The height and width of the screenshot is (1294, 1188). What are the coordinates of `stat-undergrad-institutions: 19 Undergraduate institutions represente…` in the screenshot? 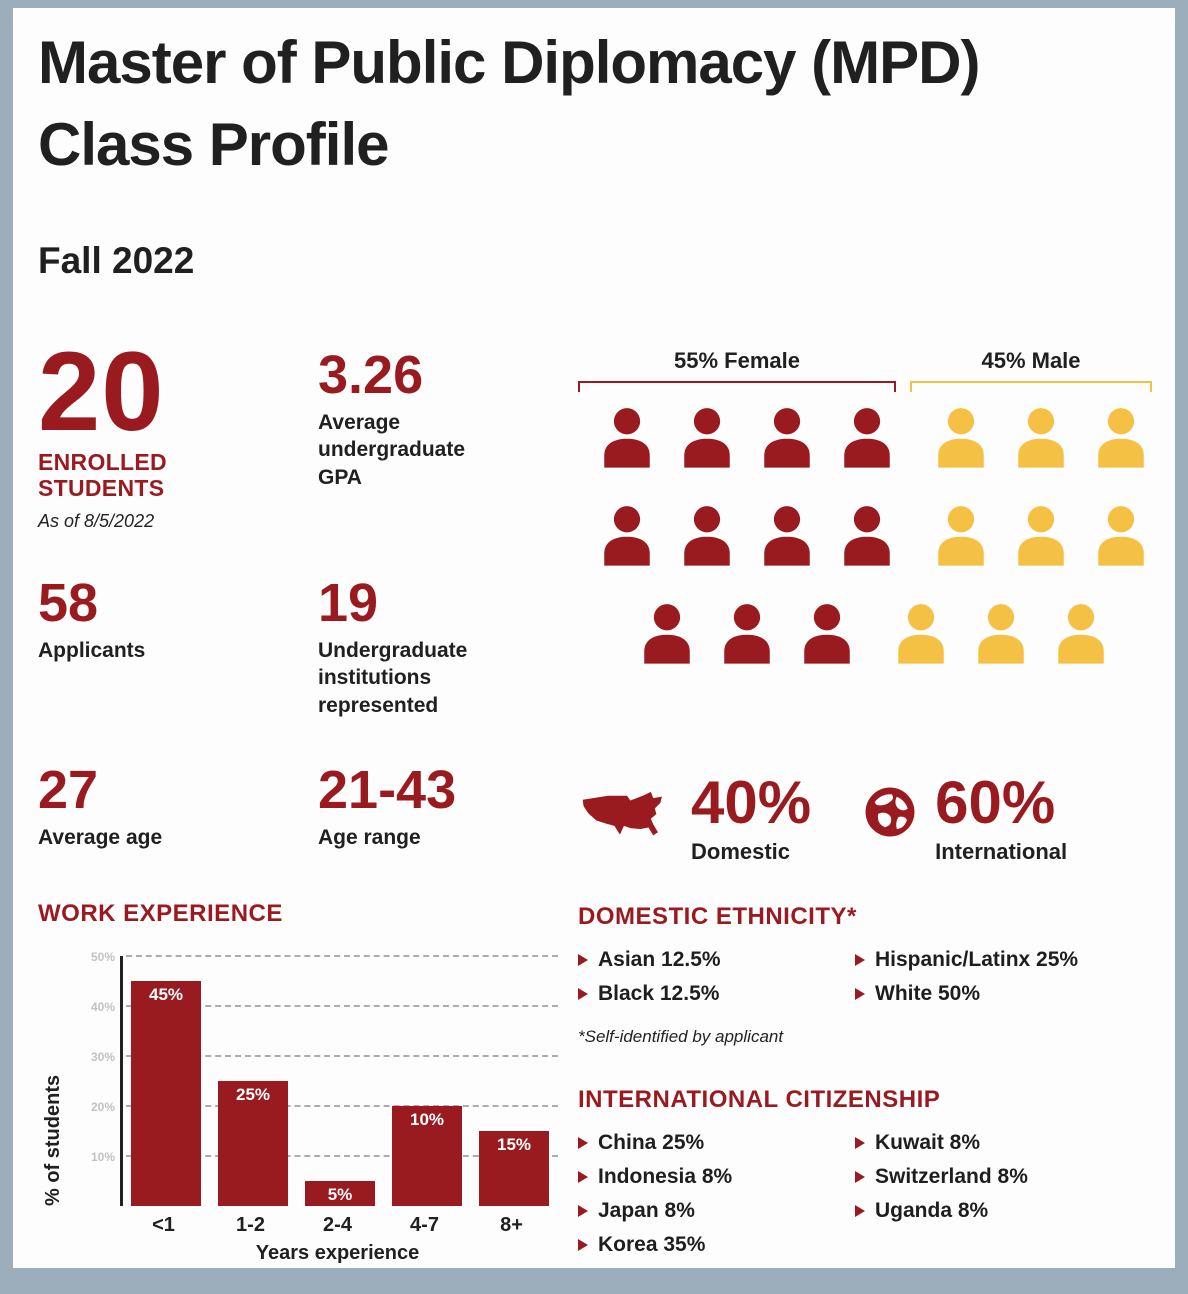 It's located at (392, 647).